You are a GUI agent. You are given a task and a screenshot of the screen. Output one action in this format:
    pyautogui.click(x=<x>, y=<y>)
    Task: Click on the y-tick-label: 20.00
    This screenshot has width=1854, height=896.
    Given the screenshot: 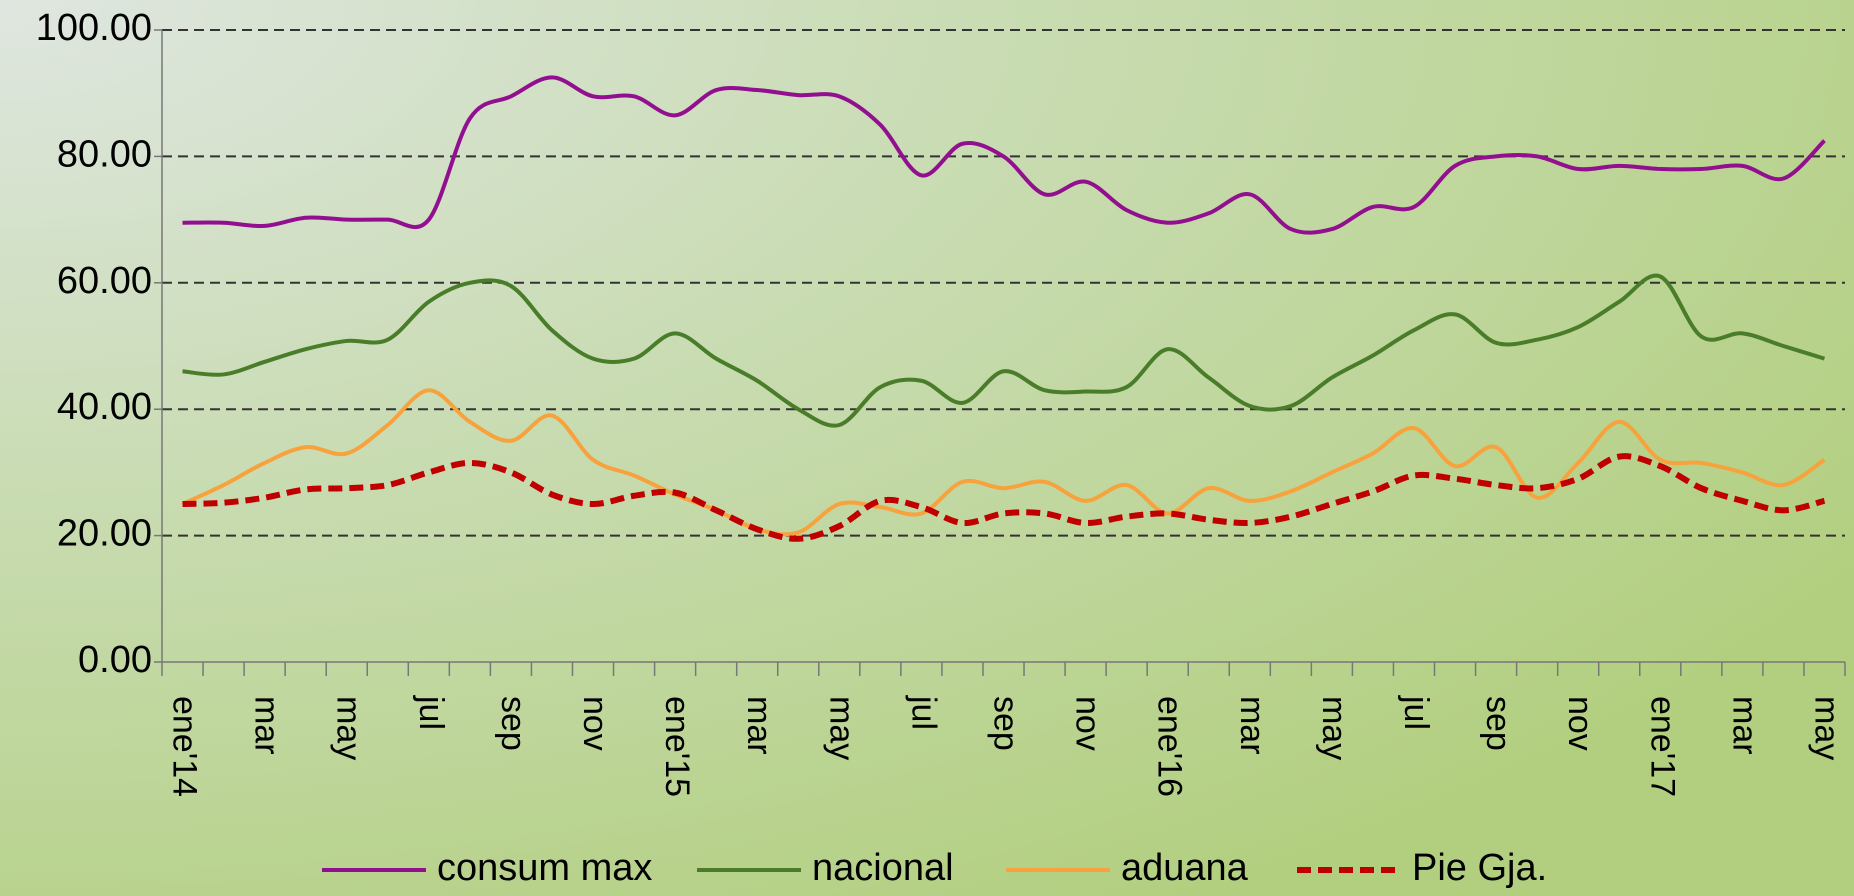 What is the action you would take?
    pyautogui.click(x=104, y=534)
    